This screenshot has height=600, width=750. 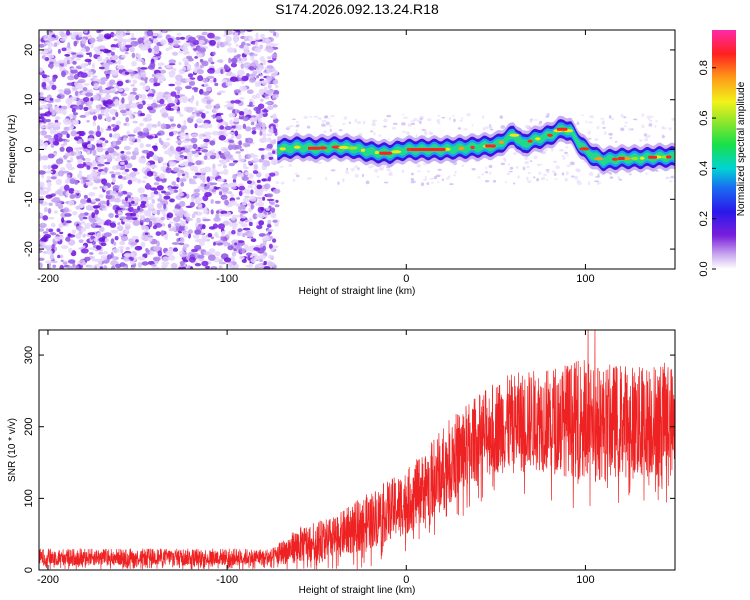 I want to click on snr-x-tick-label: 0, so click(x=406, y=580).